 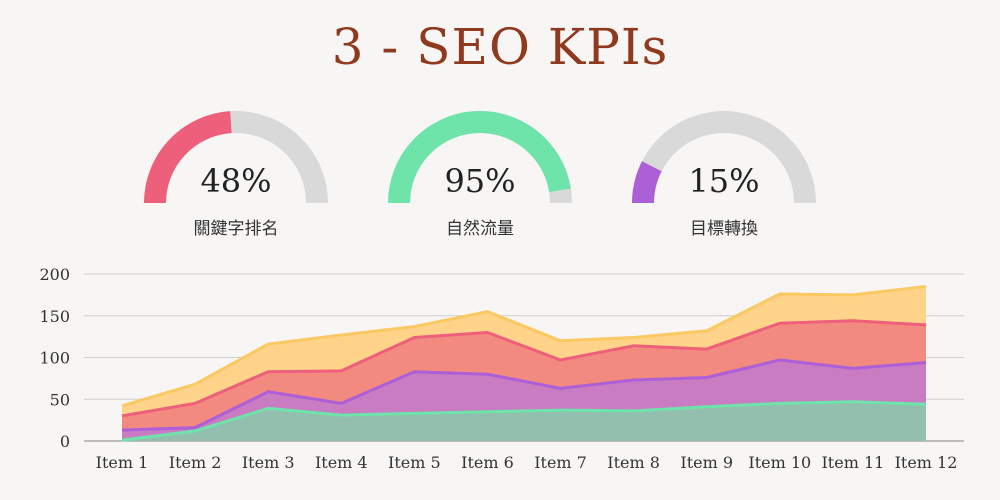 I want to click on y-tick-label: 100, so click(x=54, y=358).